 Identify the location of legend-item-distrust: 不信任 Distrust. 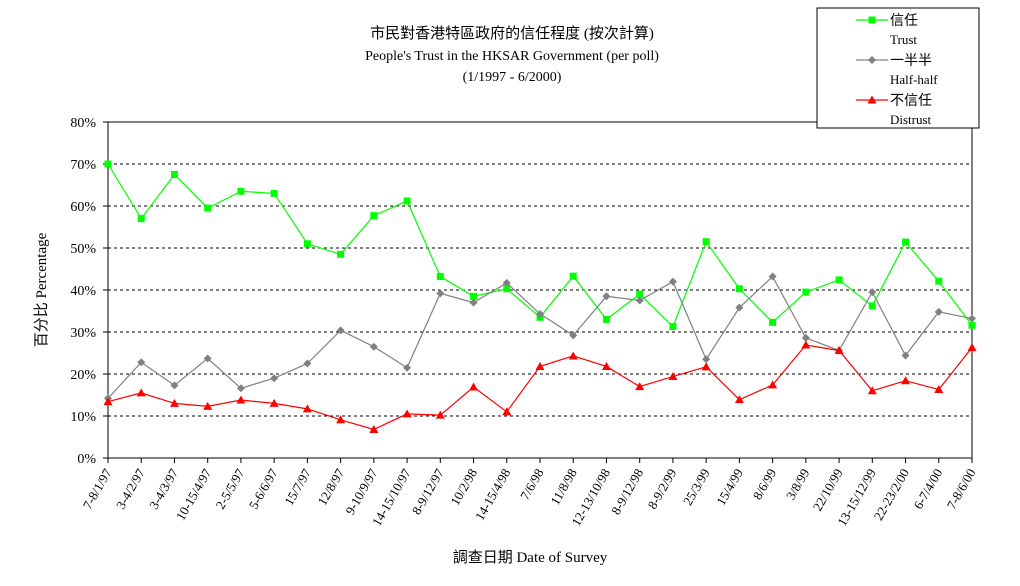
(894, 110).